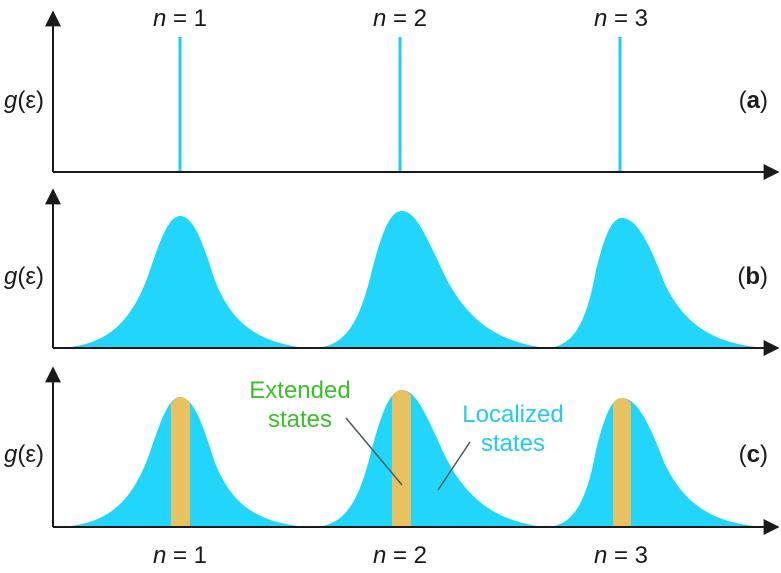 This screenshot has width=781, height=573. What do you see at coordinates (180, 462) in the screenshot?
I see `extended-band-n1` at bounding box center [180, 462].